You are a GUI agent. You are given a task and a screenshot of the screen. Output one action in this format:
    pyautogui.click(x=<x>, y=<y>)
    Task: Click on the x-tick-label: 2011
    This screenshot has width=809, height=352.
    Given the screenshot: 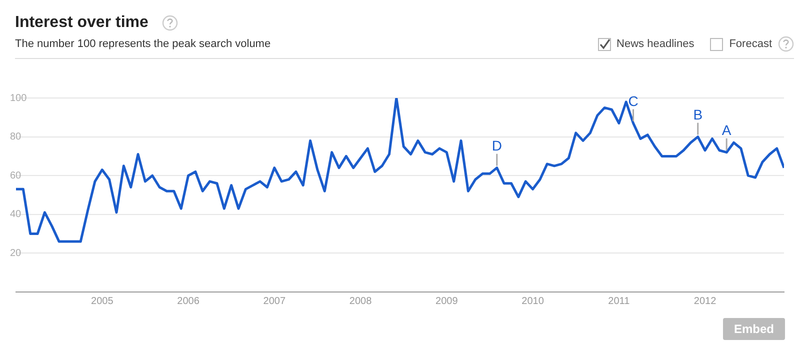 What is the action you would take?
    pyautogui.click(x=619, y=301)
    